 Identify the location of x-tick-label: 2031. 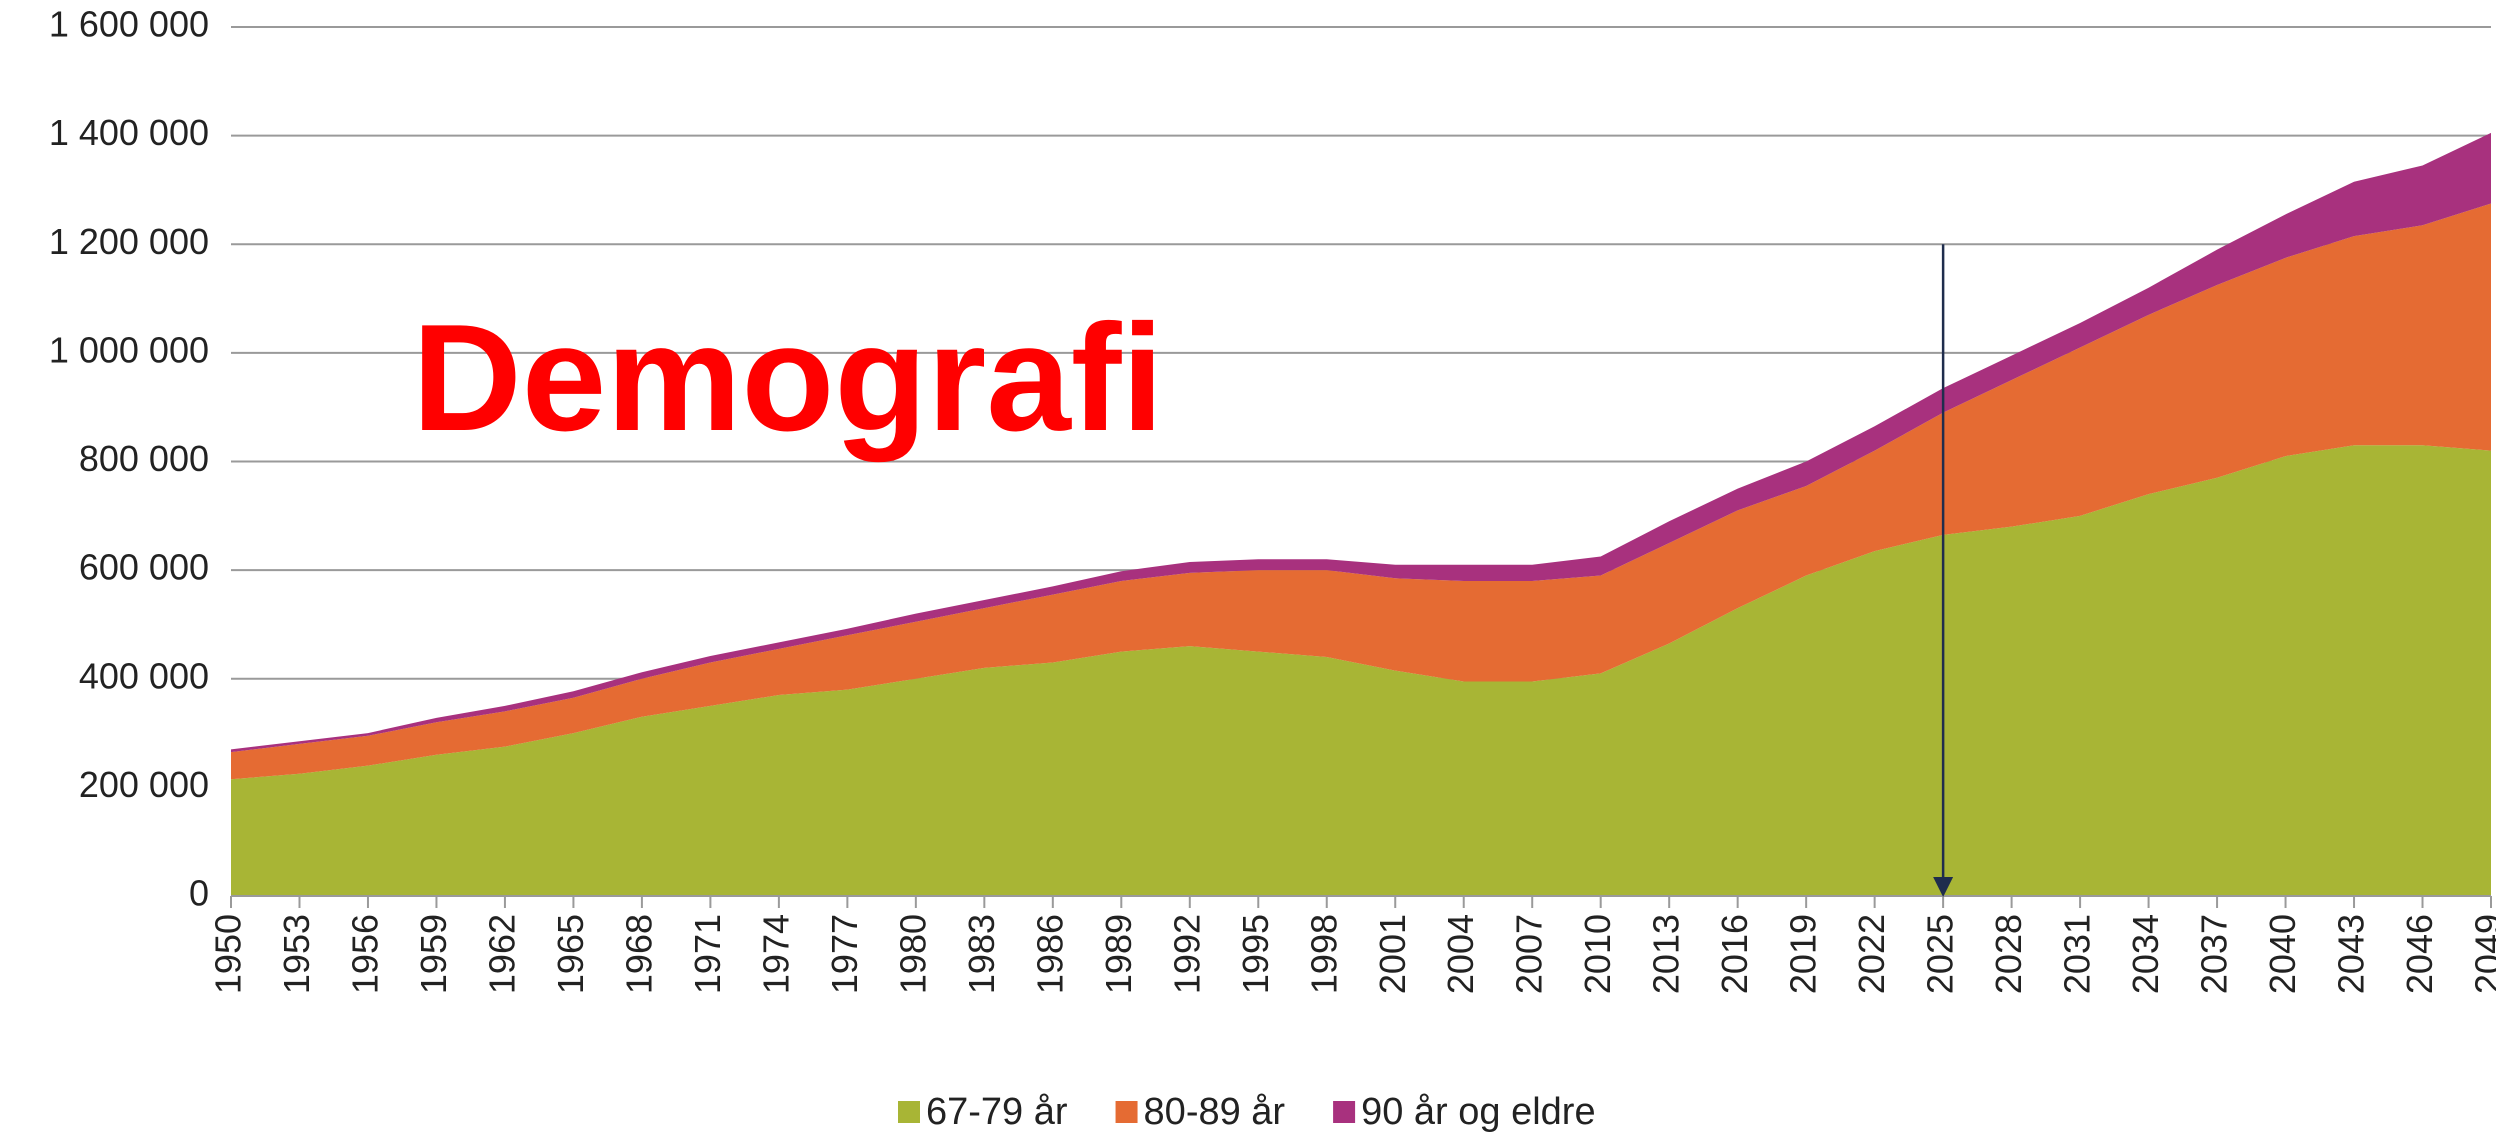
(2077, 954).